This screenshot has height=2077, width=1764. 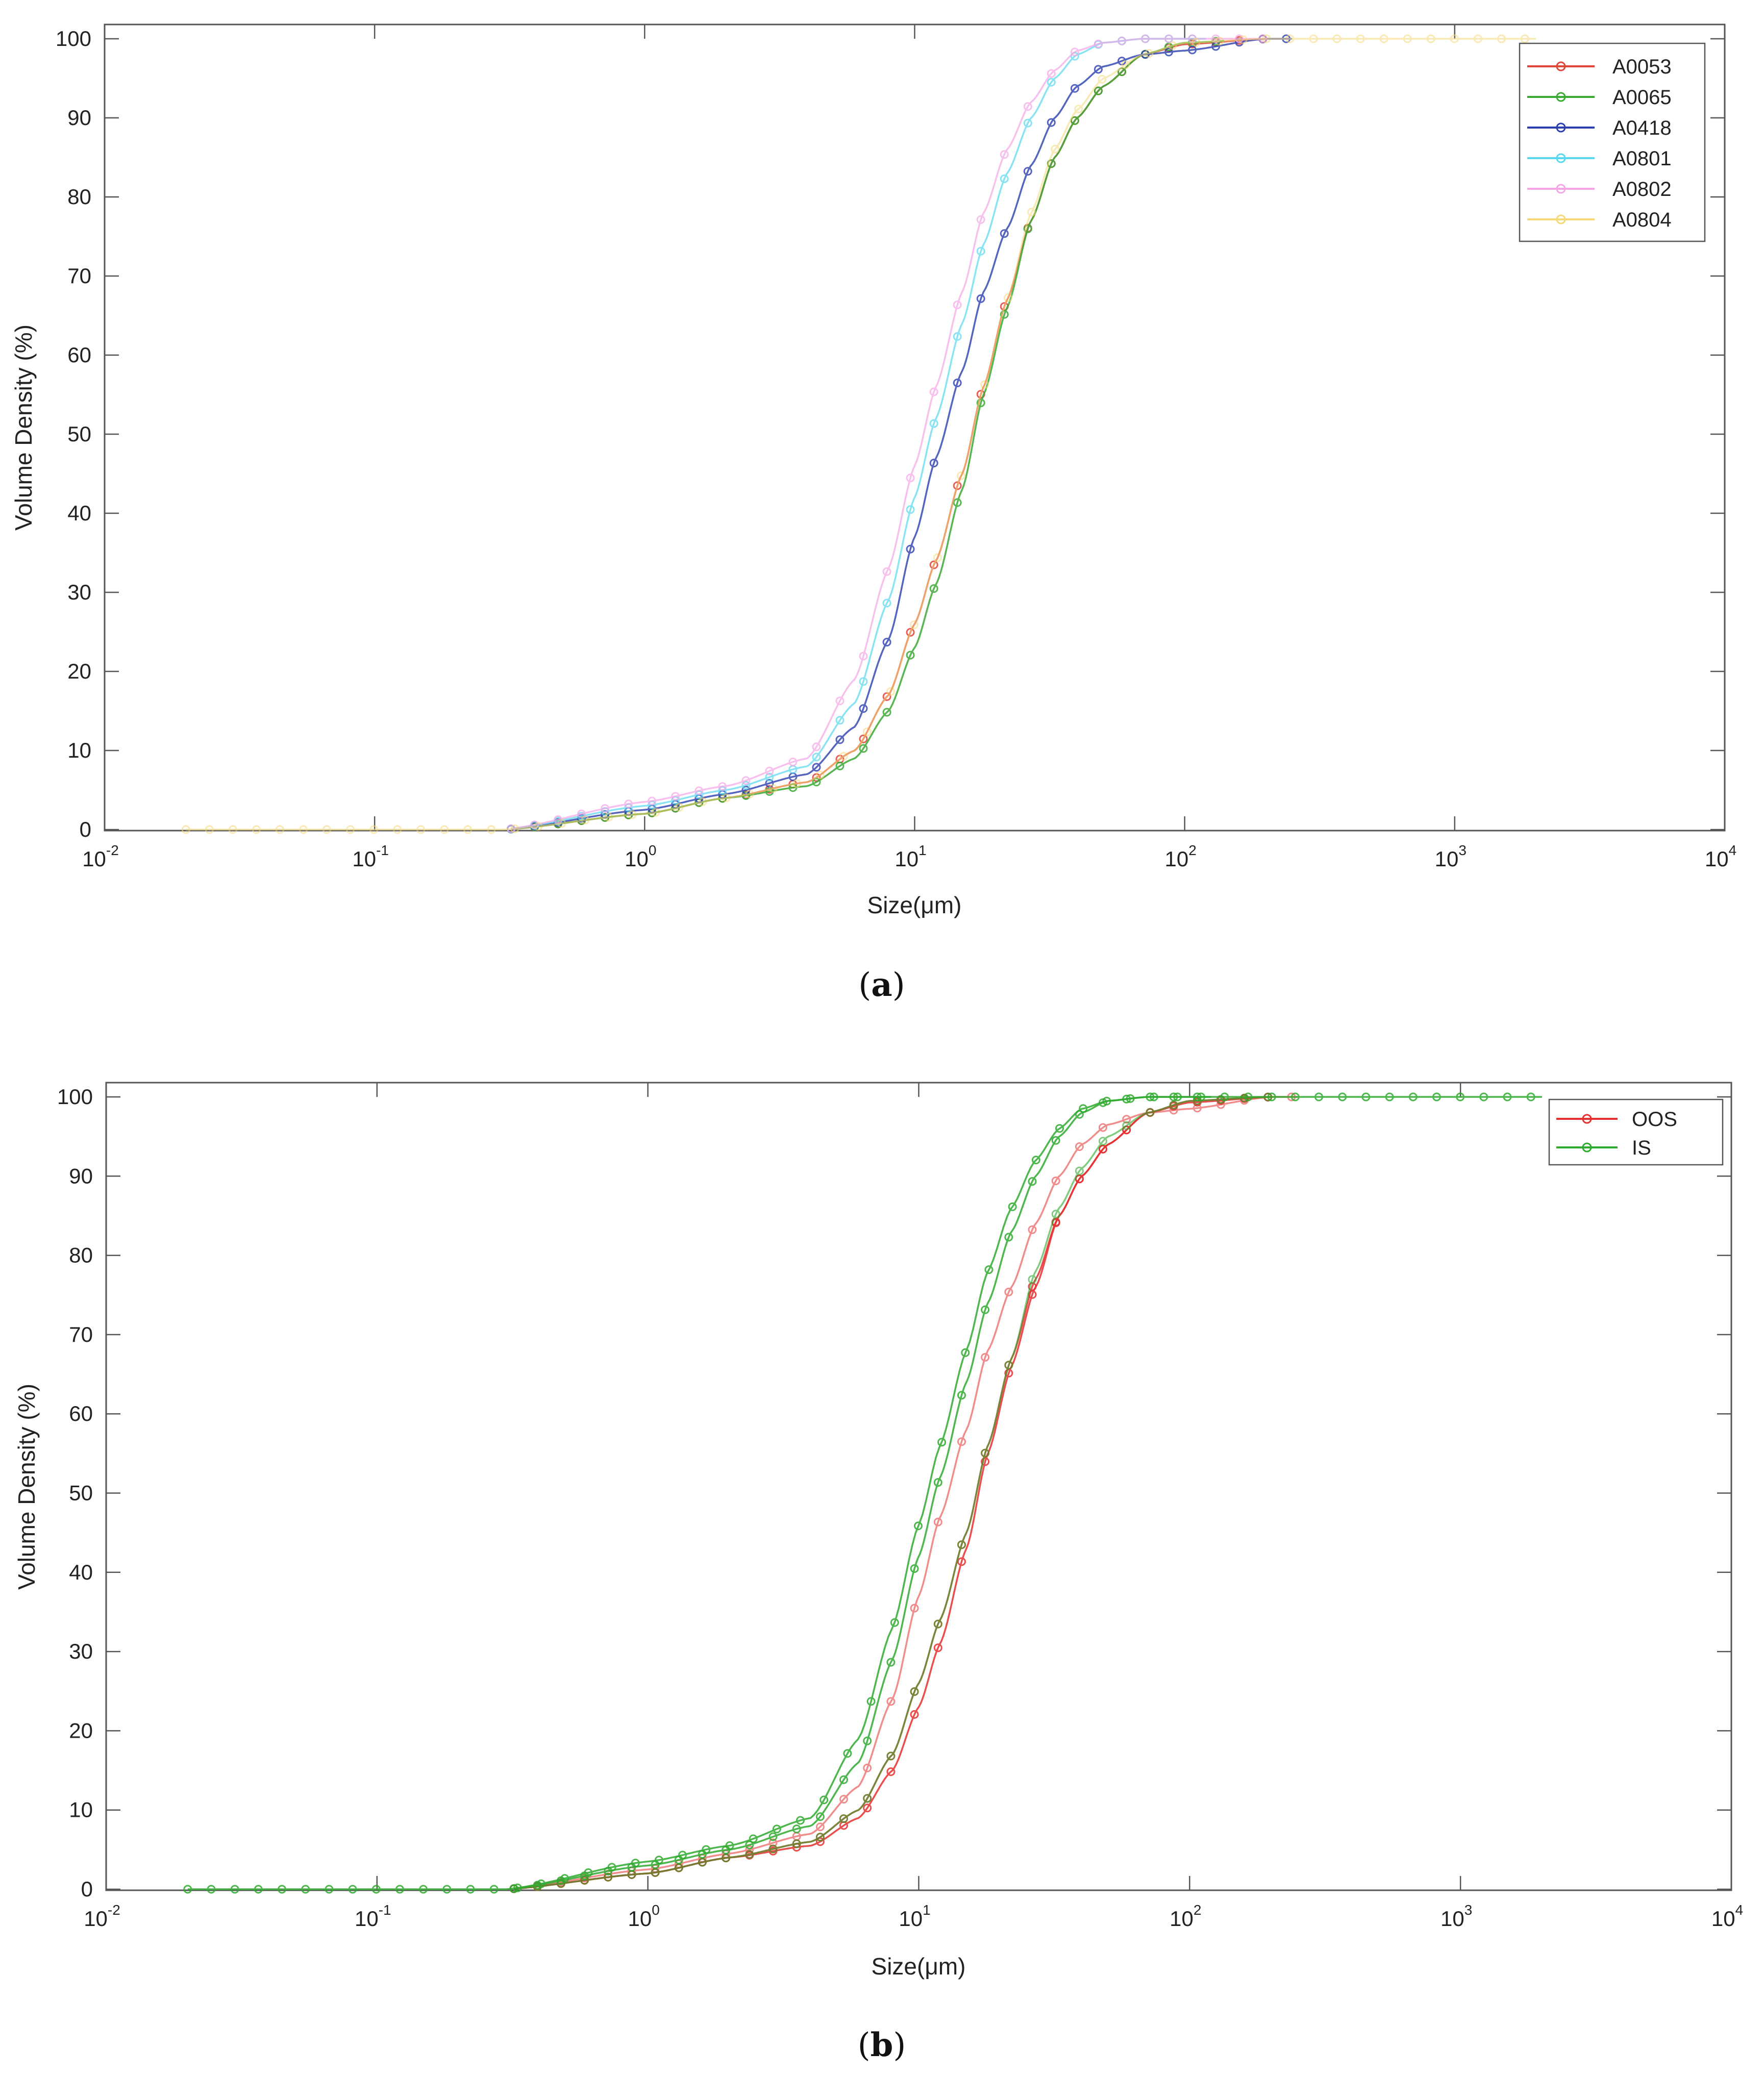 What do you see at coordinates (927, 1910) in the screenshot?
I see `x-tick-exponent: 1` at bounding box center [927, 1910].